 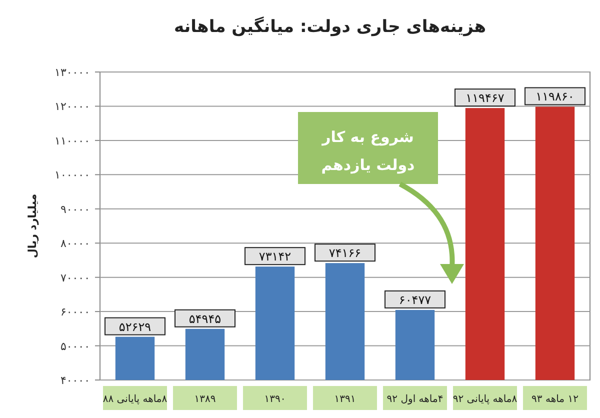 What do you see at coordinates (135, 327) in the screenshot?
I see `data-label: ۵۲۶۲۹` at bounding box center [135, 327].